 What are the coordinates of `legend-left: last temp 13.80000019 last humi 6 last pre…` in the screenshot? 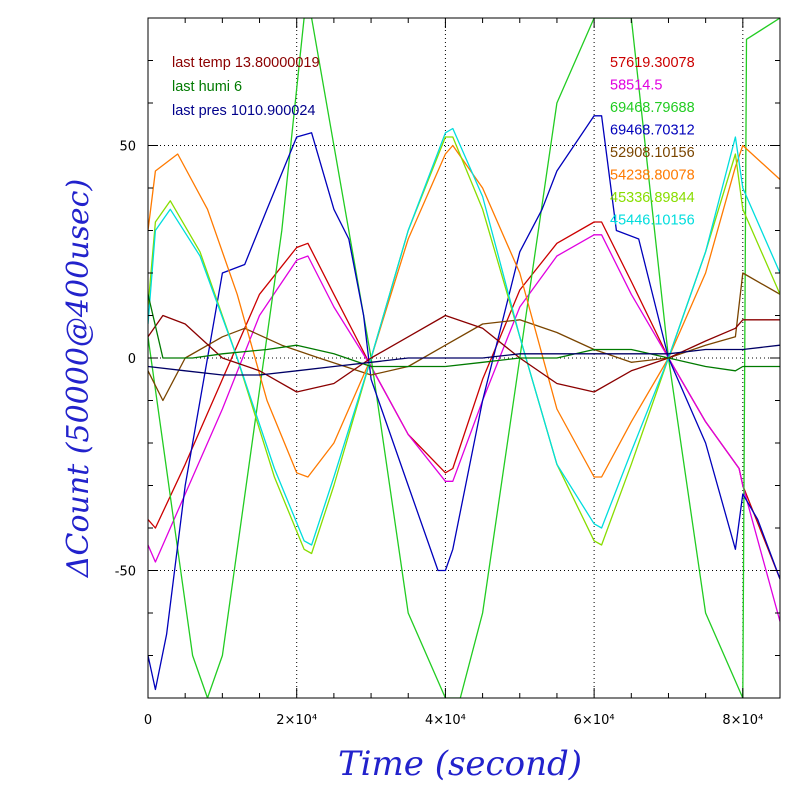 It's located at (246, 87).